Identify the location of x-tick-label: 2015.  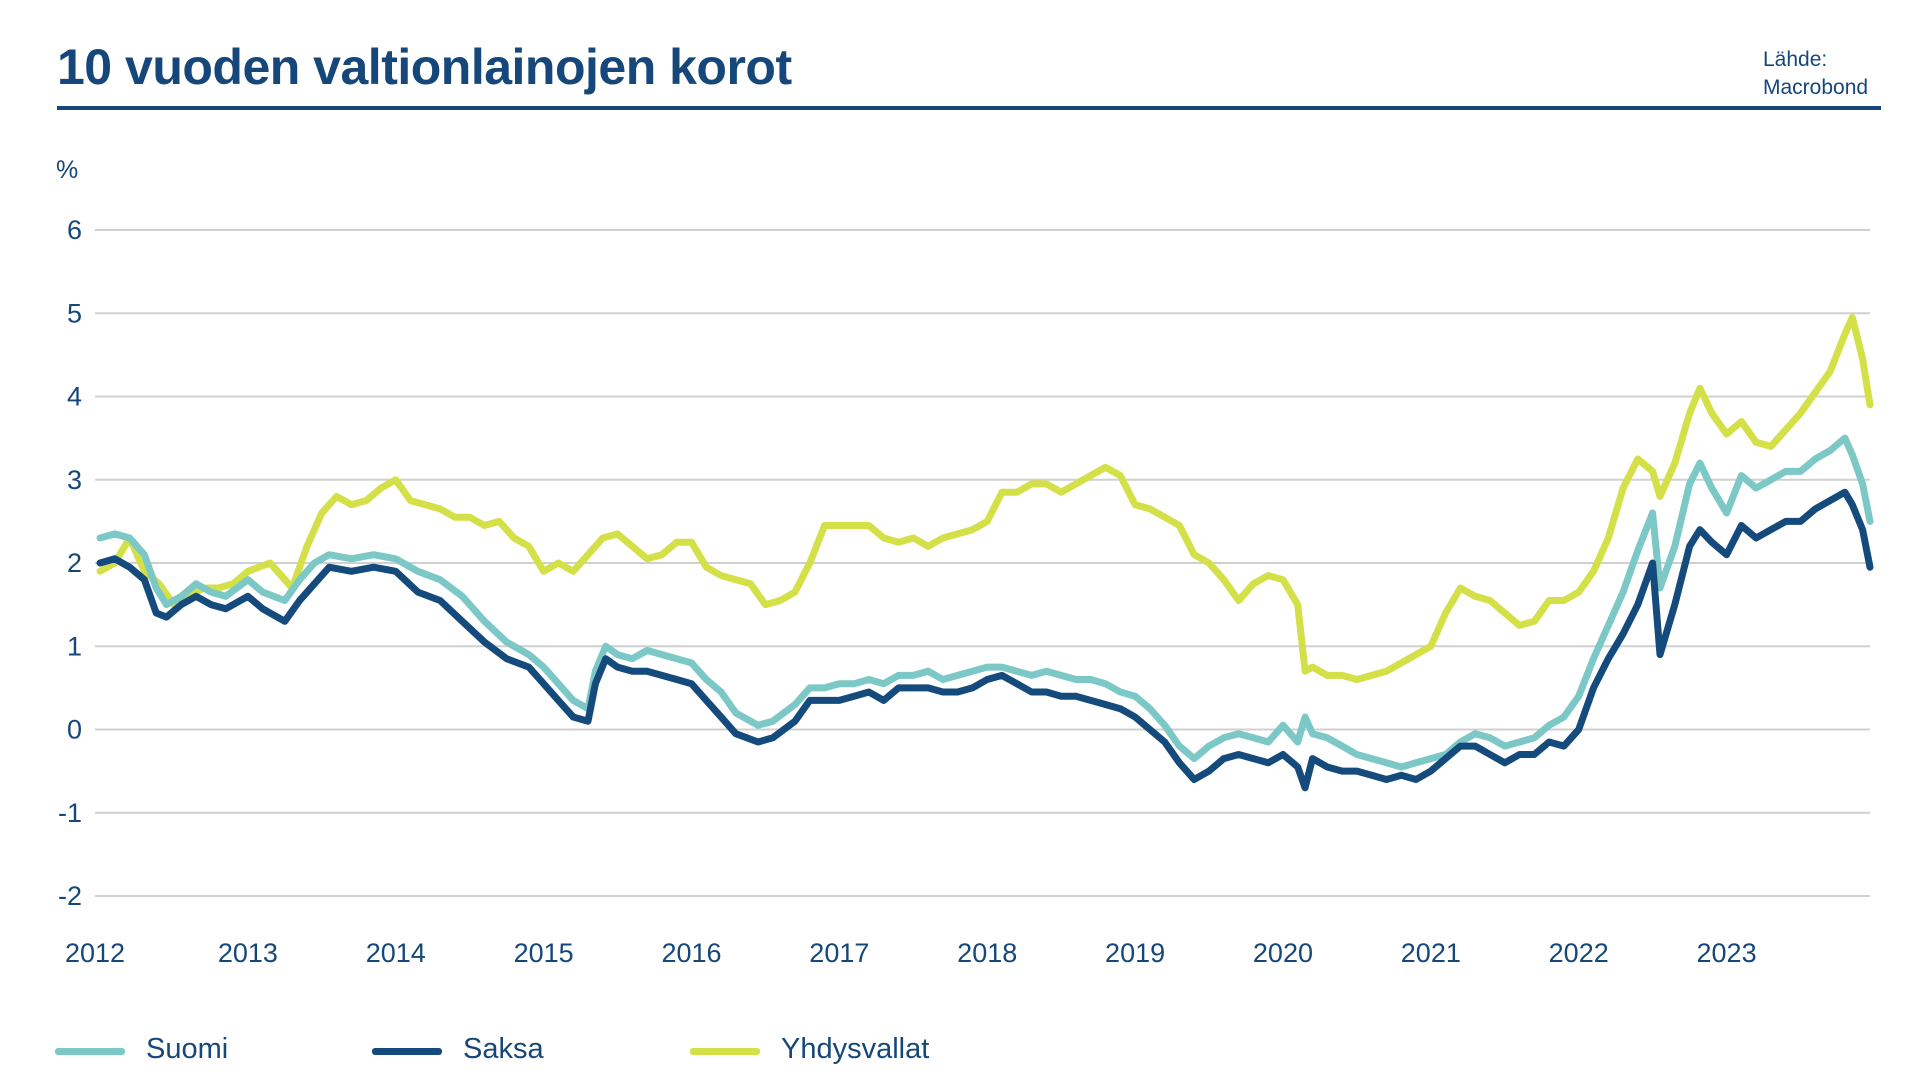
(544, 953).